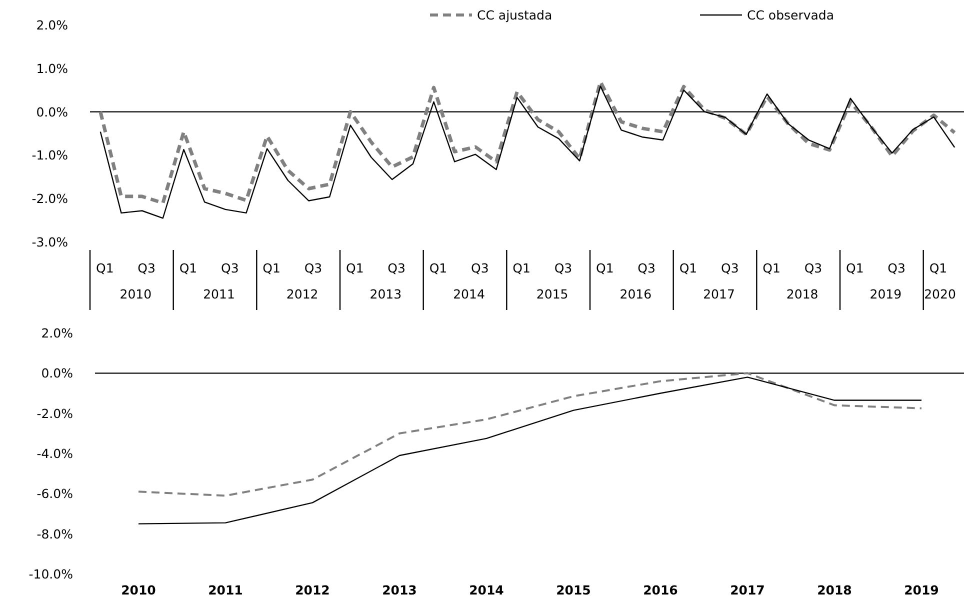 The width and height of the screenshot is (964, 601). Describe the element at coordinates (52, 68) in the screenshot. I see `y-tick-label: 1.0%` at that location.